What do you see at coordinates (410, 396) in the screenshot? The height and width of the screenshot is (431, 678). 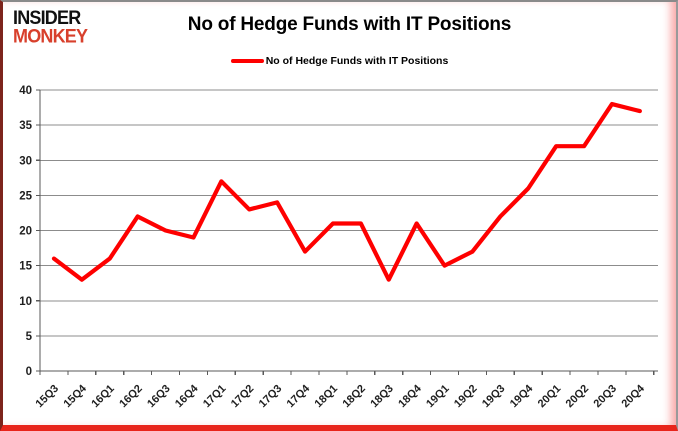 I see `x-axis-label: 18Q4` at bounding box center [410, 396].